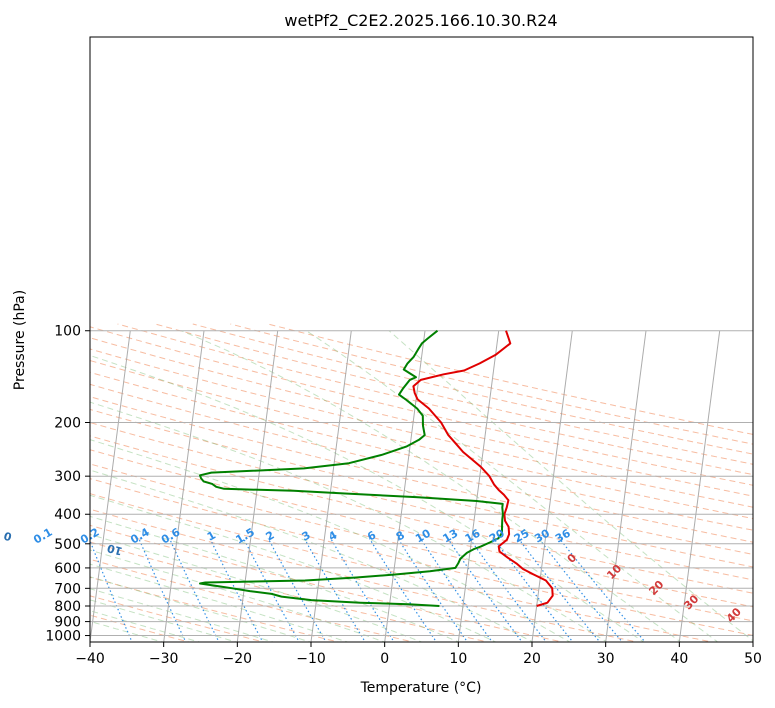 Image resolution: width=775 pixels, height=708 pixels. I want to click on moist-adiabat-label: 40, so click(734, 615).